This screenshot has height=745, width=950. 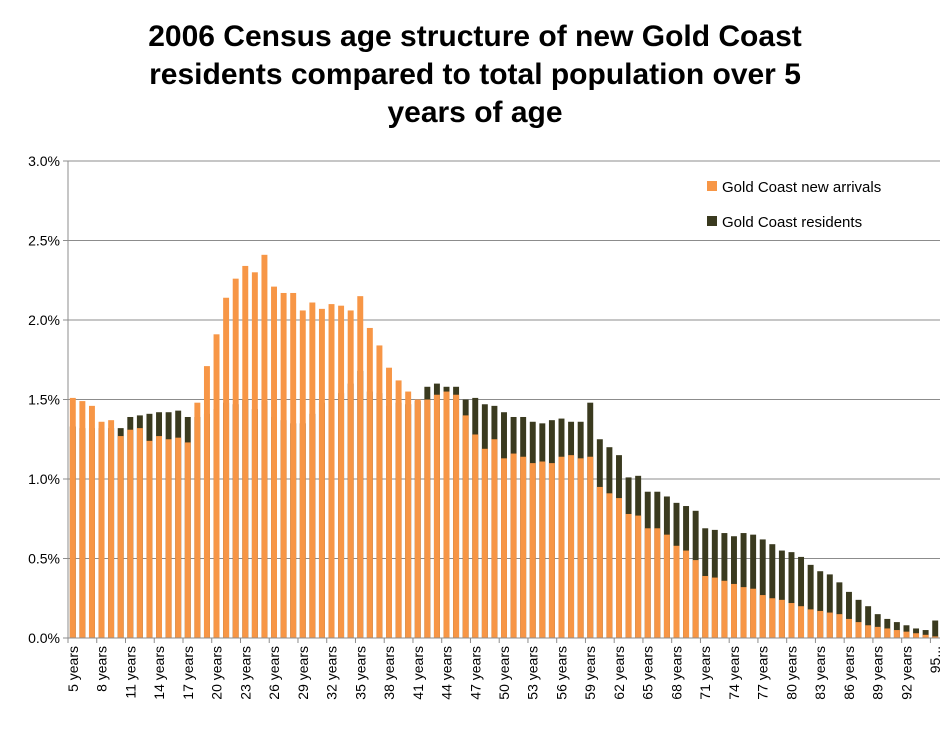 What do you see at coordinates (791, 673) in the screenshot?
I see `x-tick-label: 80 years` at bounding box center [791, 673].